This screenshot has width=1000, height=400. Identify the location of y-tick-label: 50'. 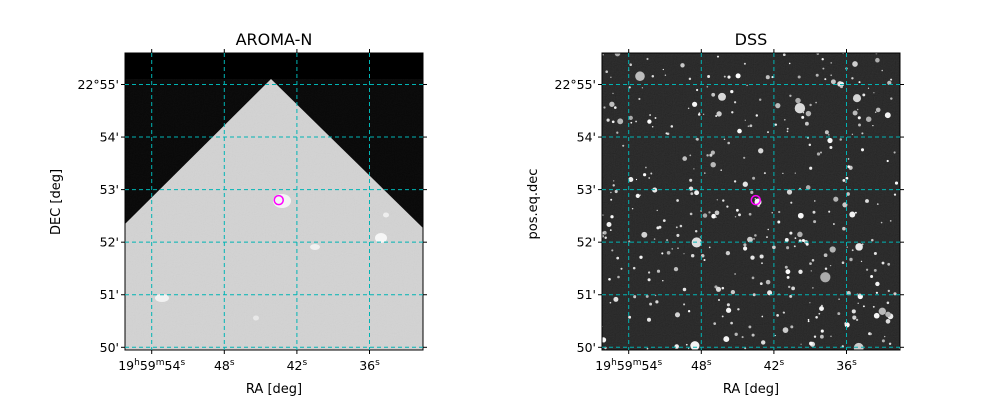
(109, 347).